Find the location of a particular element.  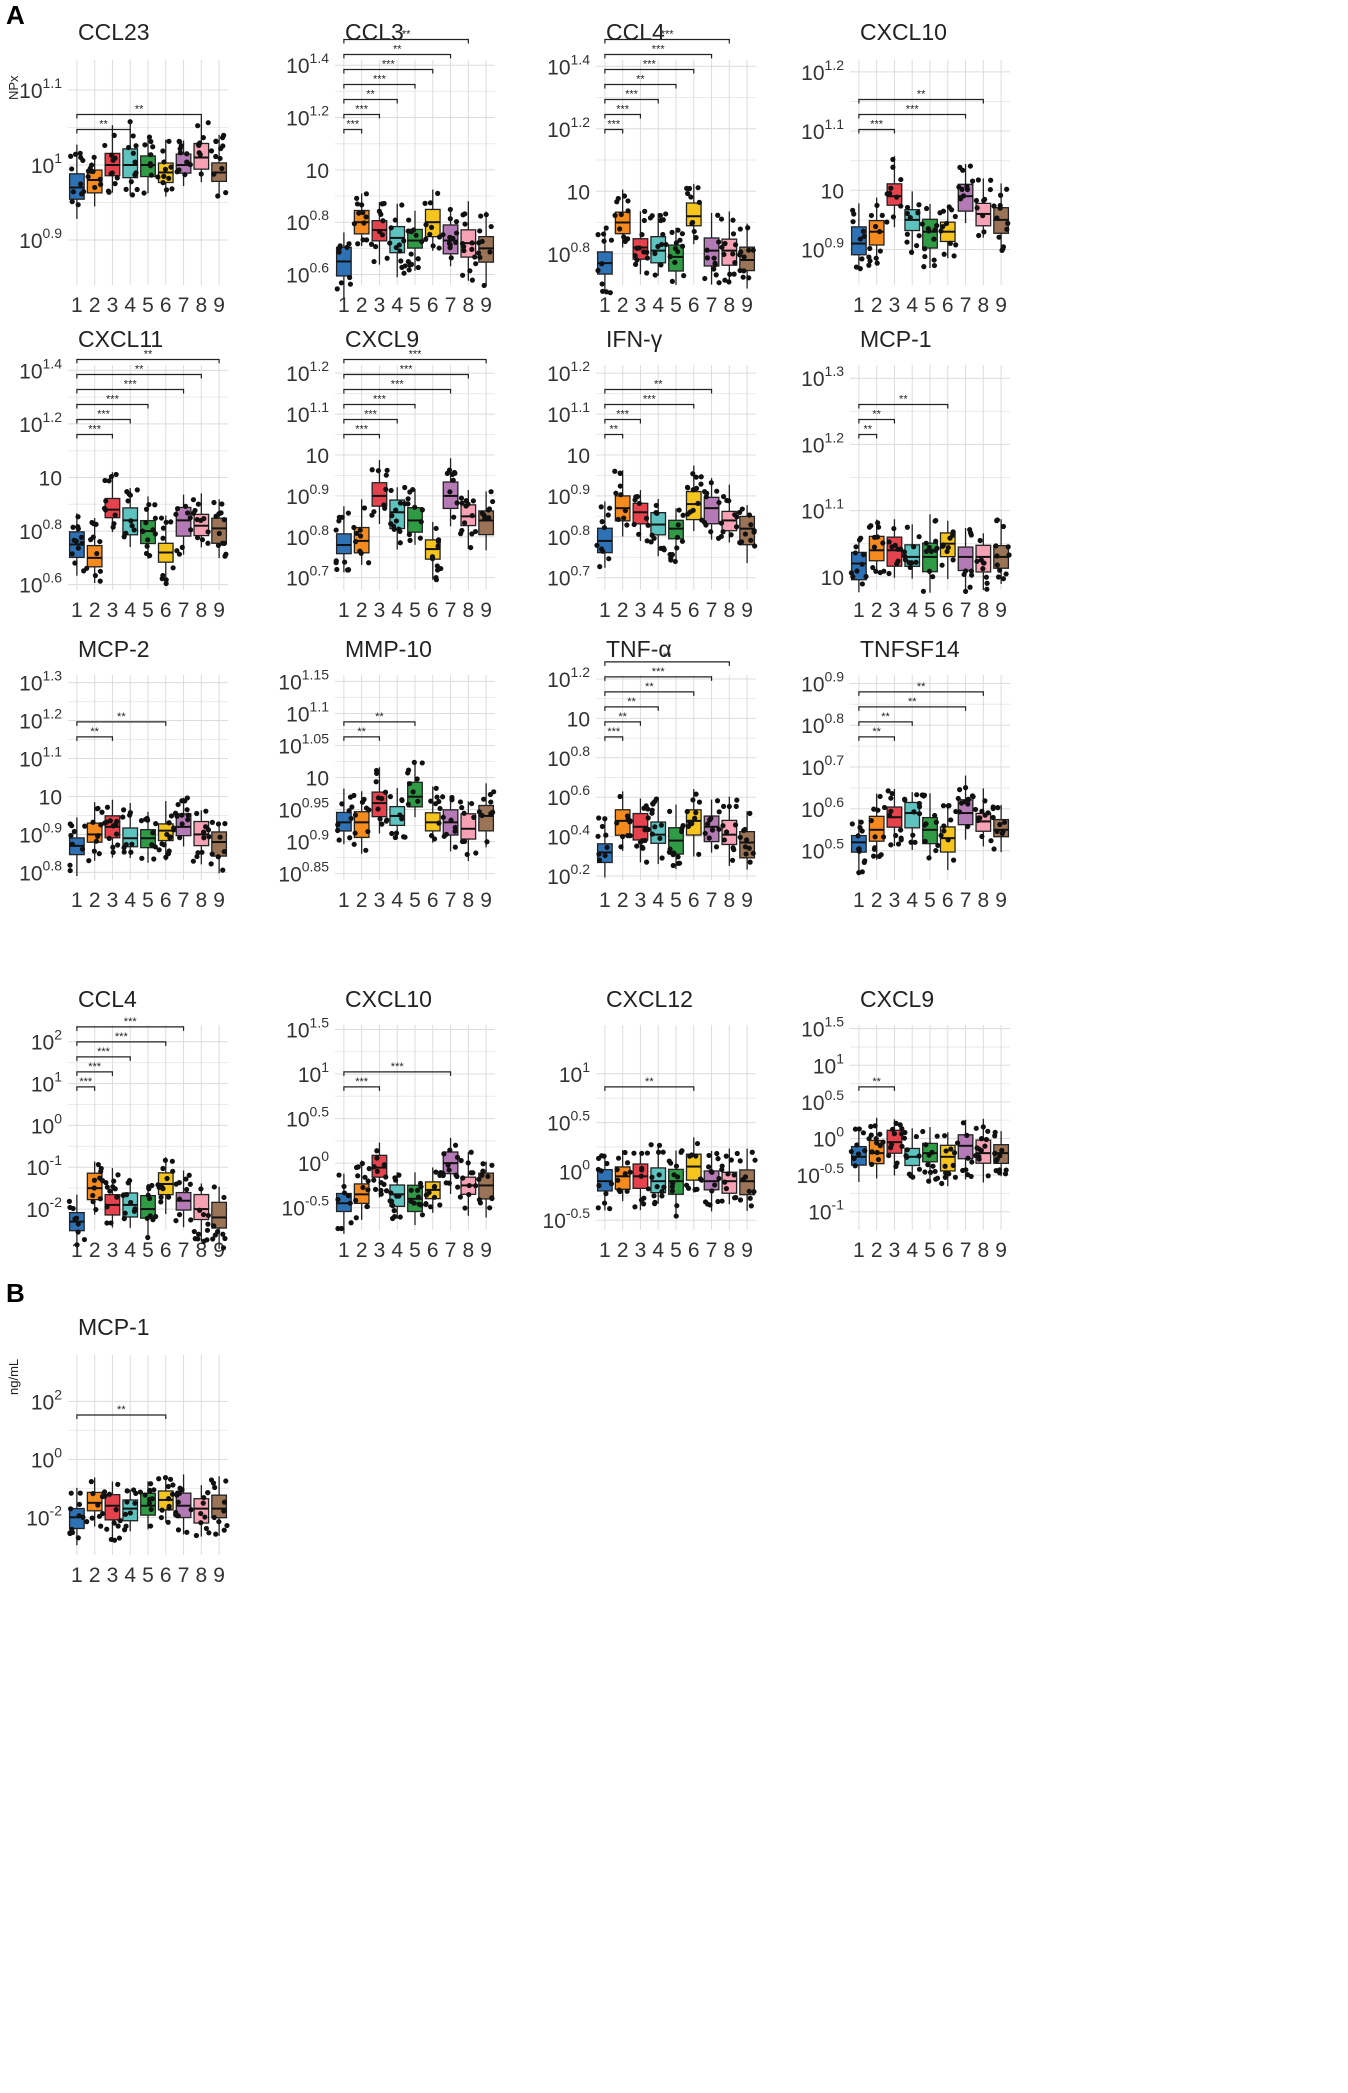

y-tick-label: 100.8 is located at coordinates (568, 253).